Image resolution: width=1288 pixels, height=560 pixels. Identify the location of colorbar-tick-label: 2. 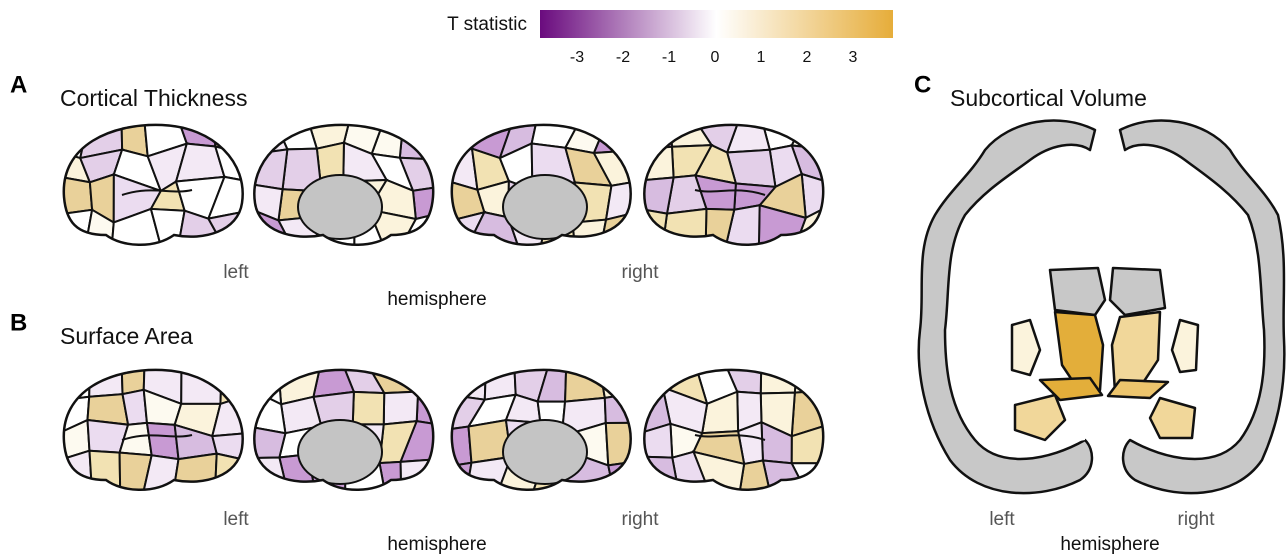
(807, 57).